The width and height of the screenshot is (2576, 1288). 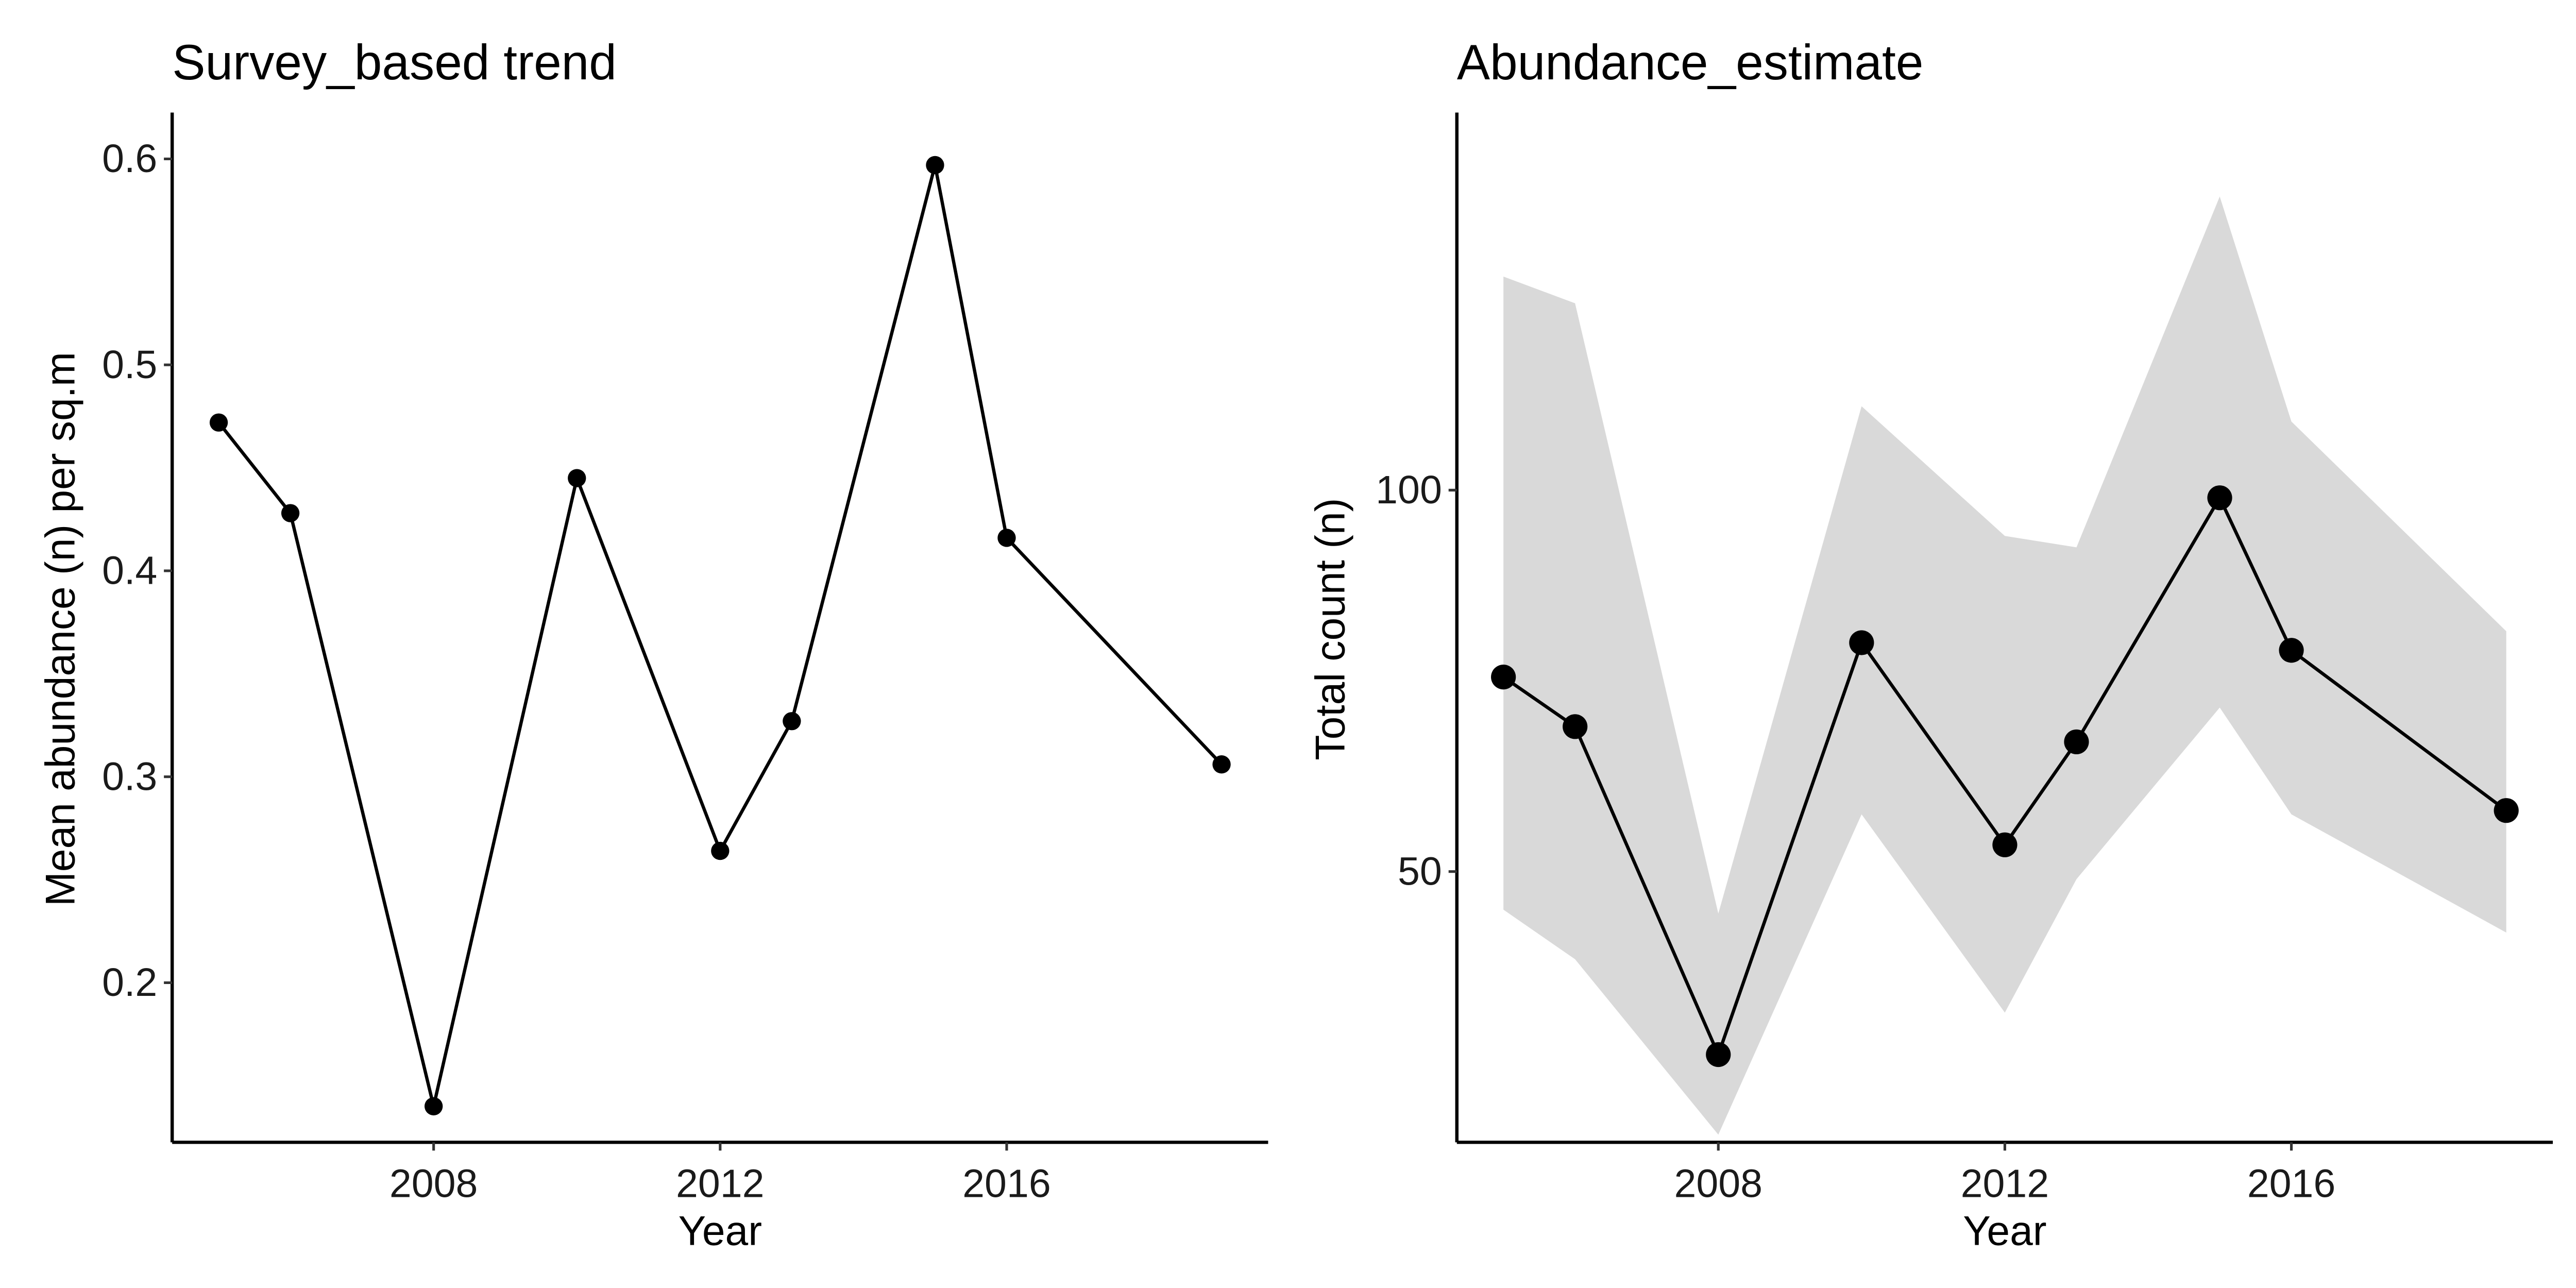 What do you see at coordinates (2291, 1183) in the screenshot?
I see `right-chart-x-tick-label: 2016` at bounding box center [2291, 1183].